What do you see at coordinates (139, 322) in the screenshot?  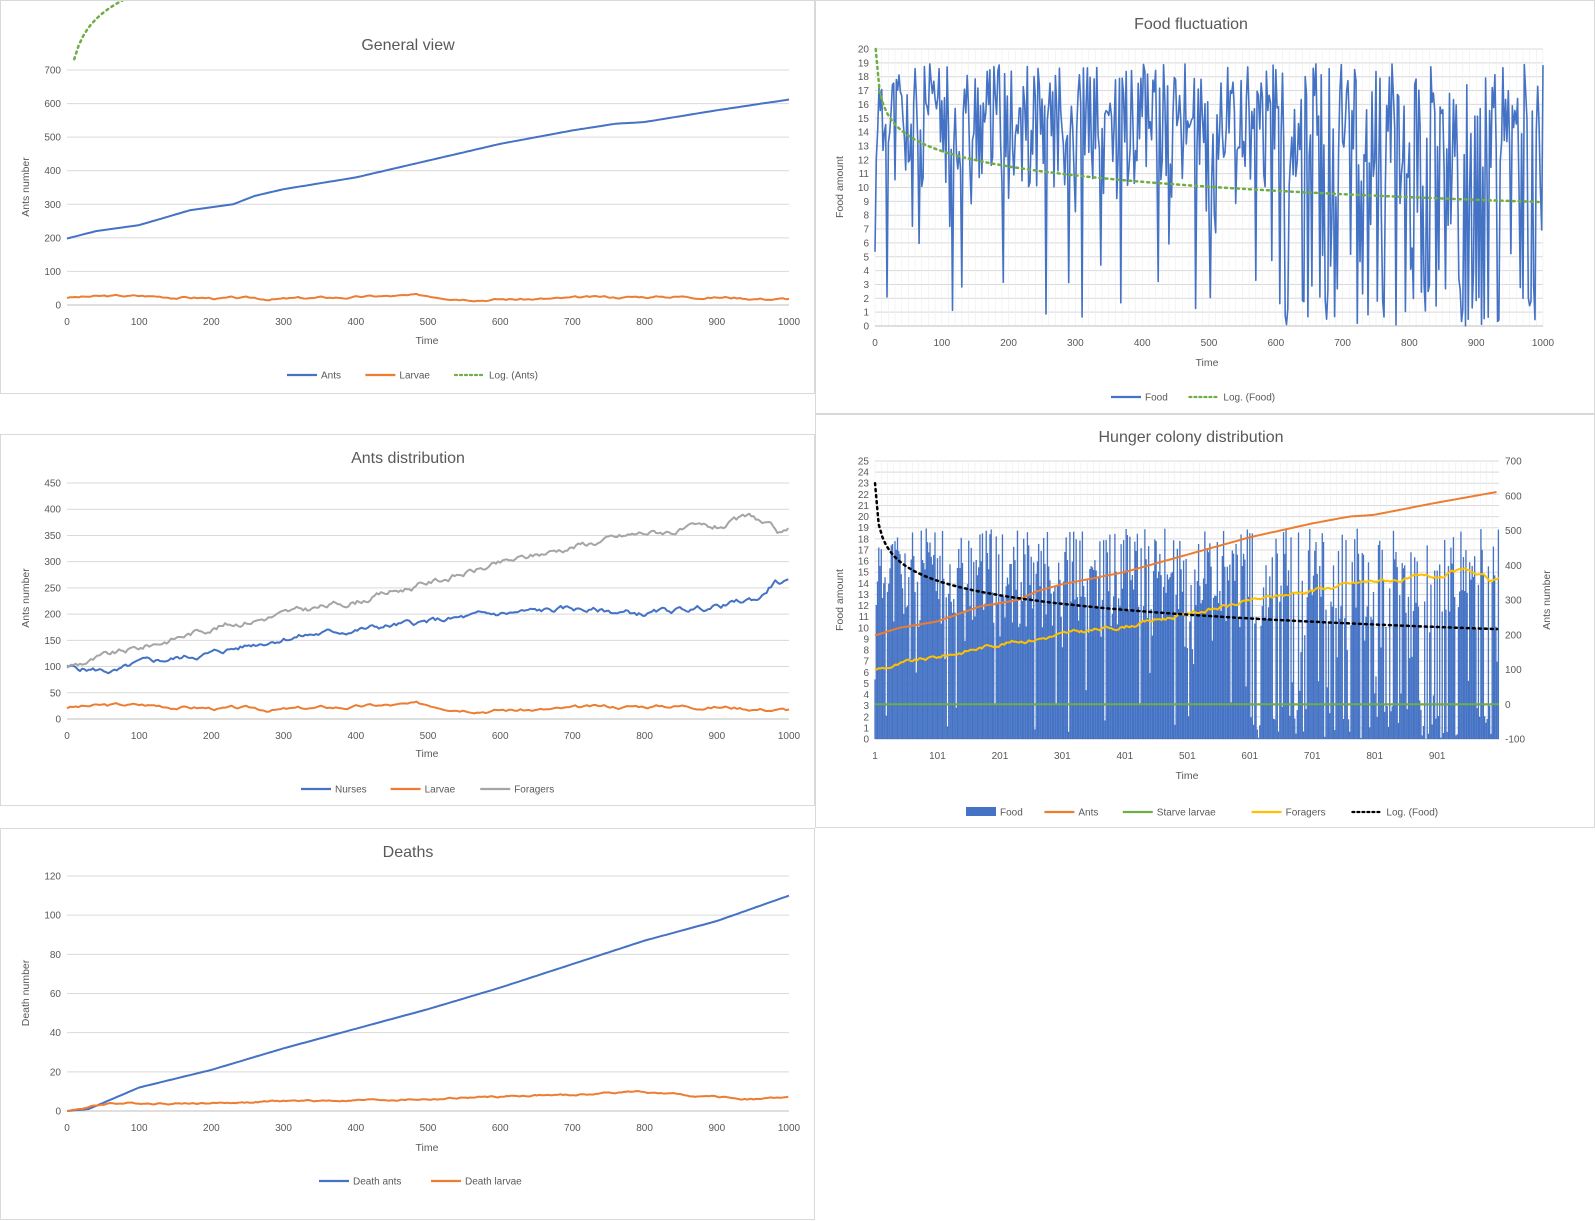 I see `x-tick-label: 100` at bounding box center [139, 322].